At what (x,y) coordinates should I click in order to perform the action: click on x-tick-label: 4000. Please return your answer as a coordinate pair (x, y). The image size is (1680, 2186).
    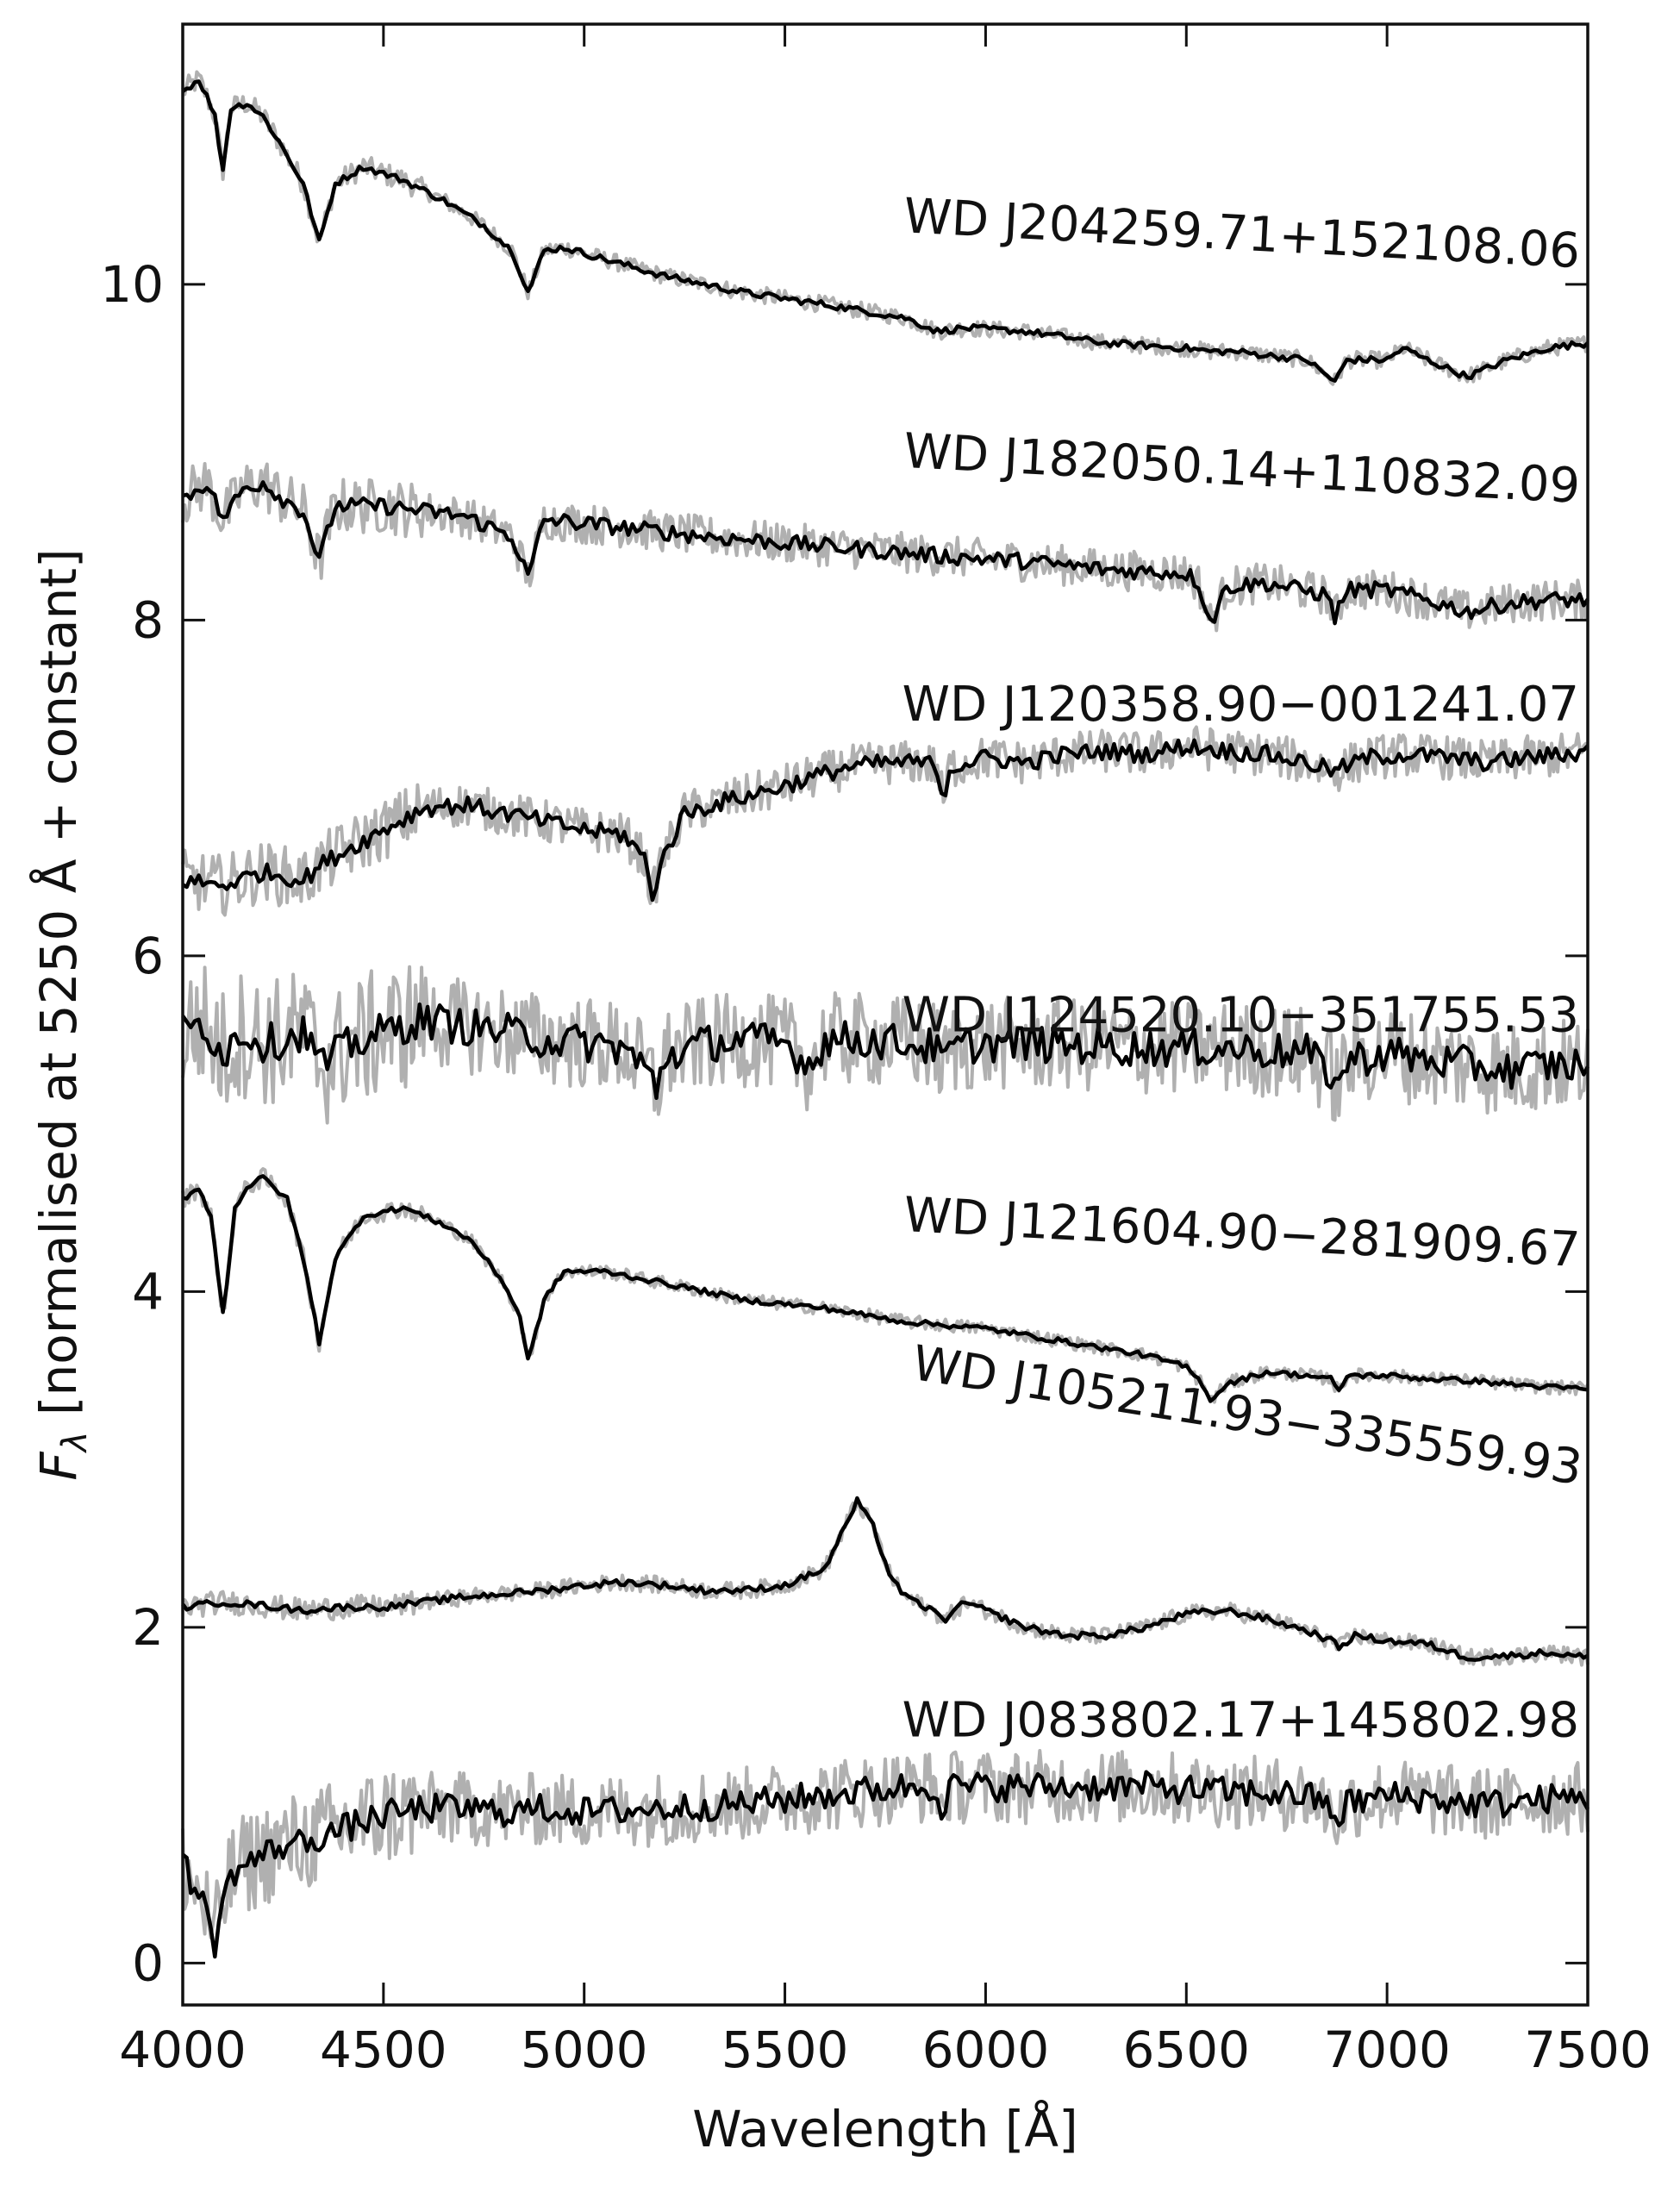
    Looking at the image, I should click on (183, 2049).